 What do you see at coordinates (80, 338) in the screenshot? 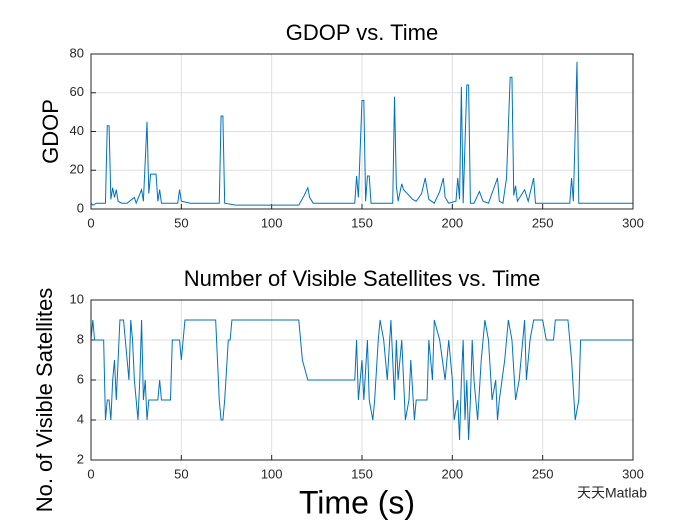
I see `y-tick-label: 8` at bounding box center [80, 338].